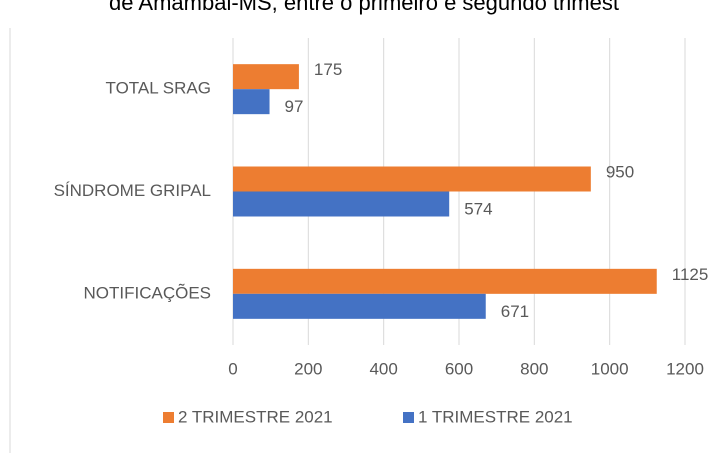 Image resolution: width=728 pixels, height=453 pixels. What do you see at coordinates (690, 274) in the screenshot?
I see `data-label: 1125` at bounding box center [690, 274].